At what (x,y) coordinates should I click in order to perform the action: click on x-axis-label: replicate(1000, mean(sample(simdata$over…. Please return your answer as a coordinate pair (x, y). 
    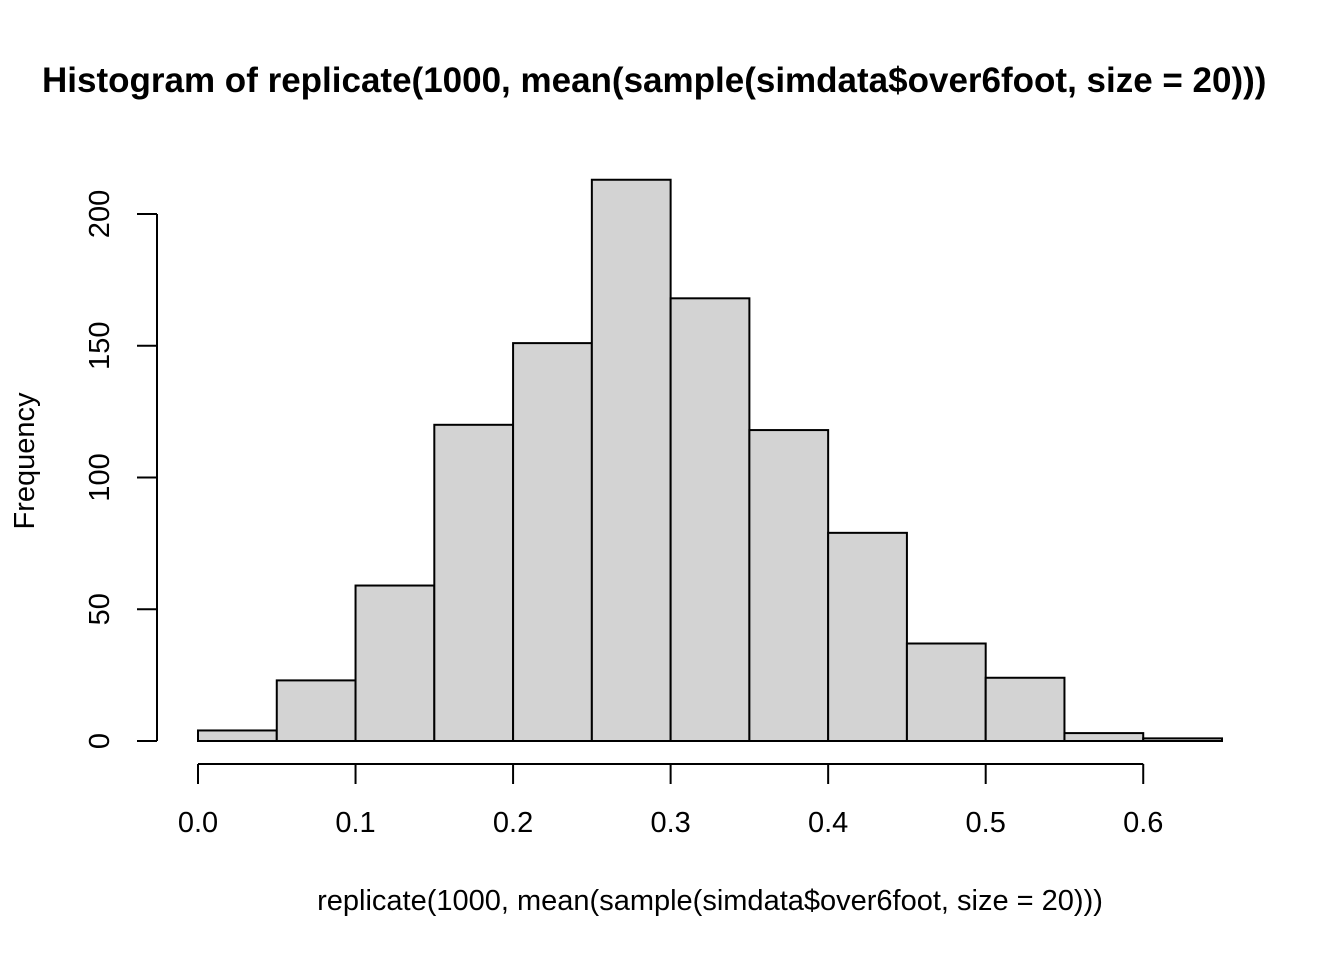
    Looking at the image, I should click on (710, 901).